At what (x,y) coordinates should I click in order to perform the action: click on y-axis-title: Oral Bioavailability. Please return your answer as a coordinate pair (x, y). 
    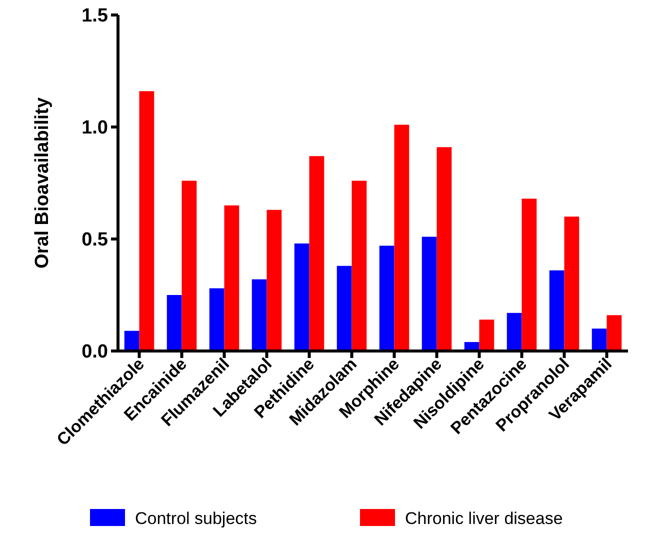
    Looking at the image, I should click on (42, 183).